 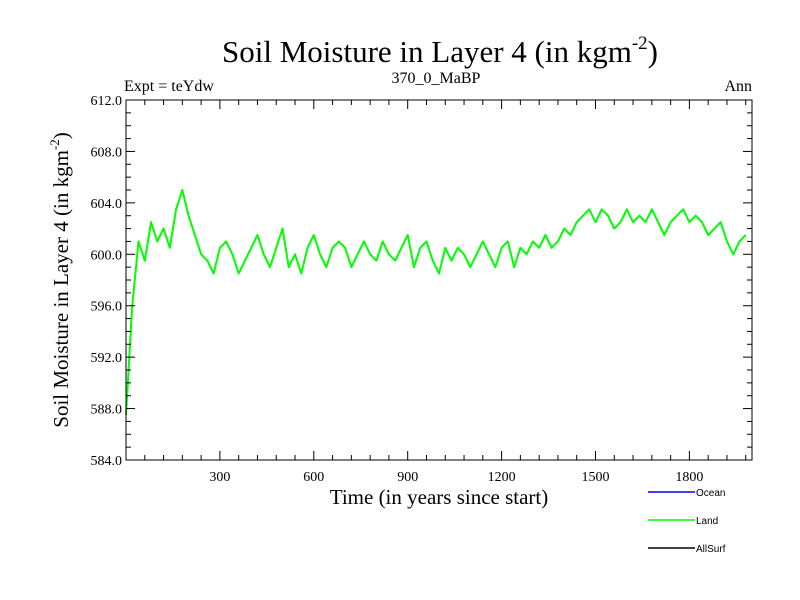 I want to click on chart-title: Soil Moisture in Layer 4 (in kgm-2), so click(x=440, y=51).